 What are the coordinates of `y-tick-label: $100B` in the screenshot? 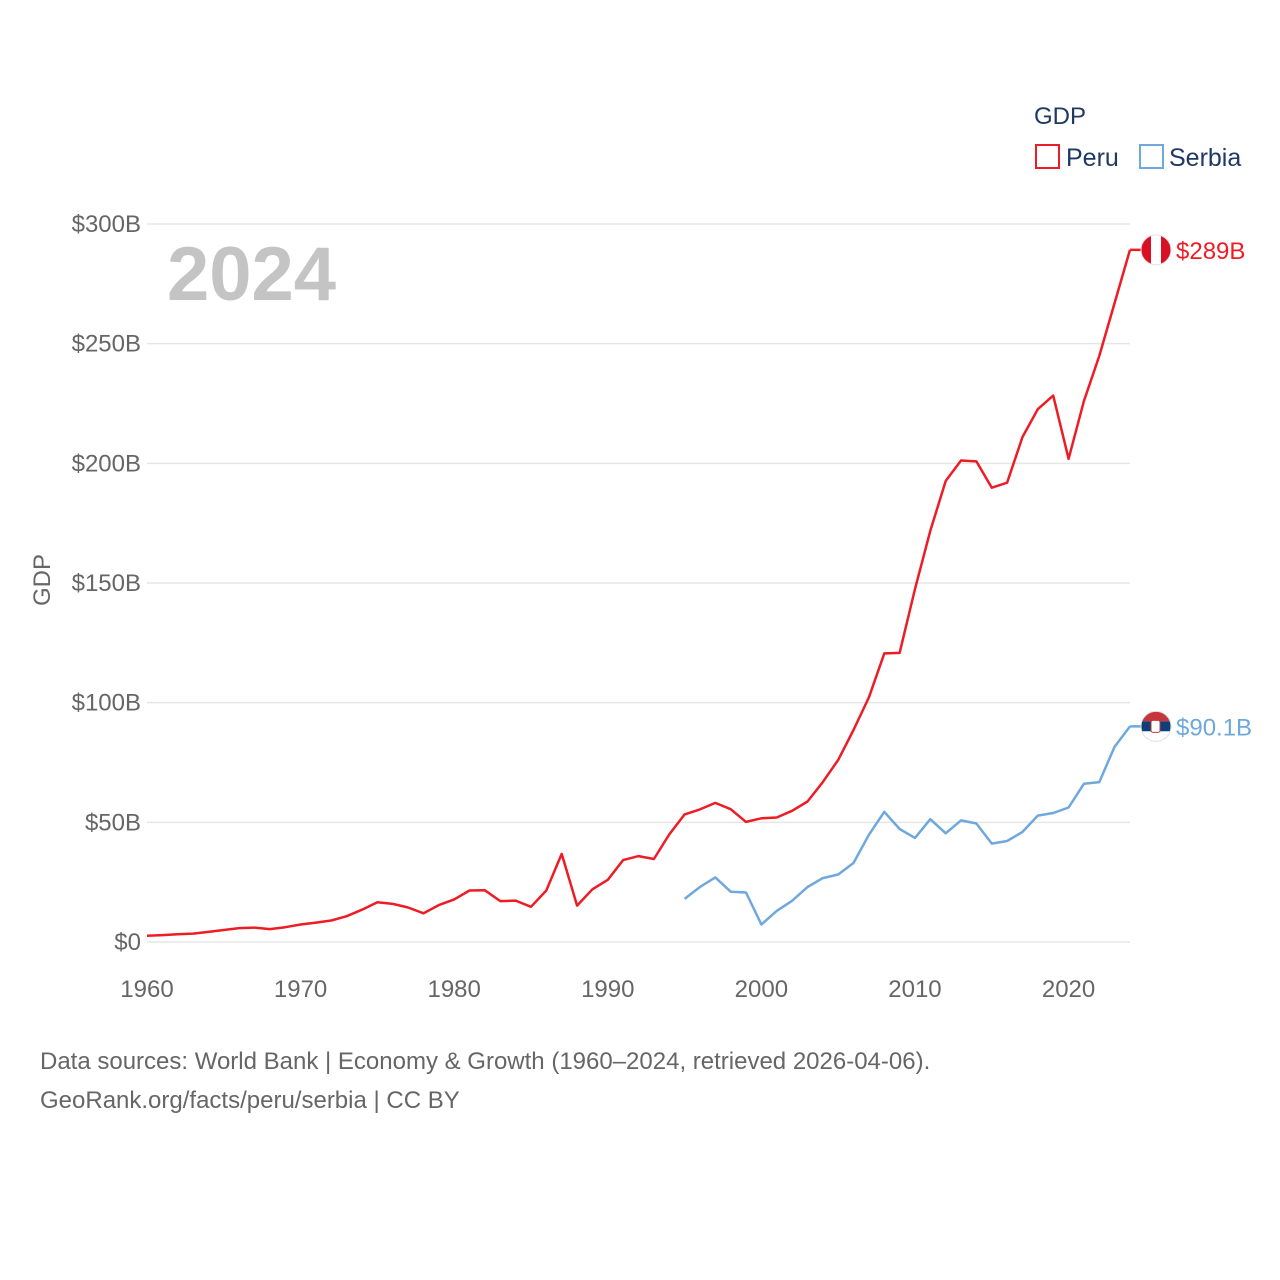 It's located at (106, 703).